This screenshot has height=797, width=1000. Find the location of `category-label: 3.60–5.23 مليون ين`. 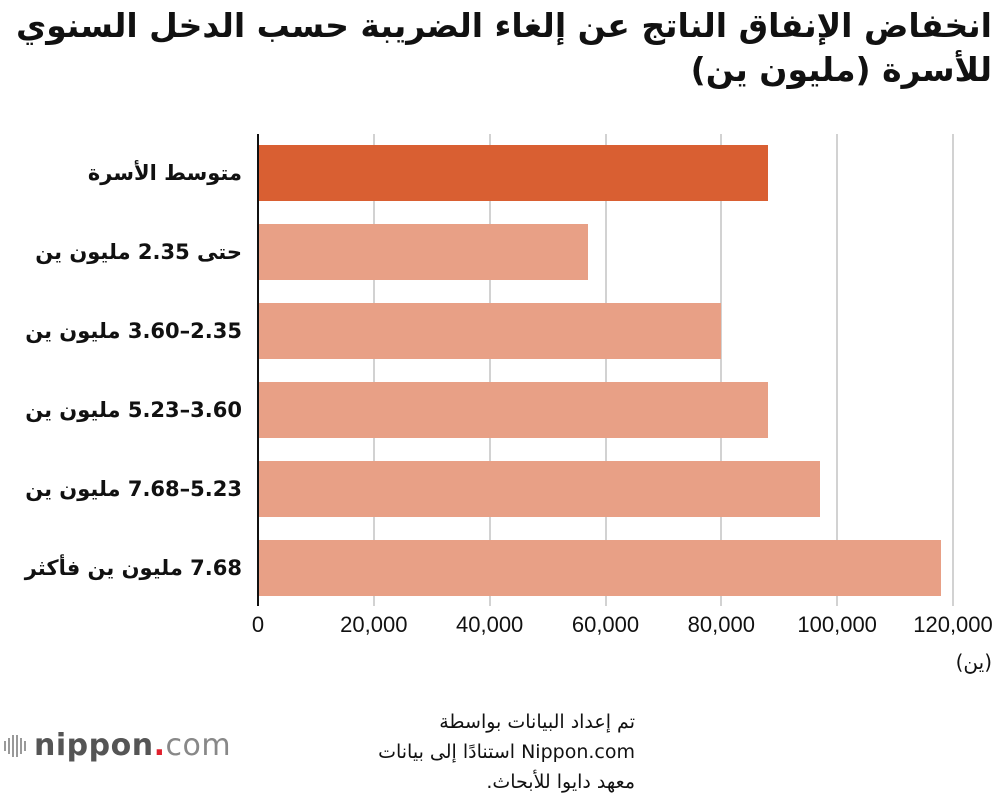

category-label: 3.60–5.23 مليون ين is located at coordinates (133, 410).